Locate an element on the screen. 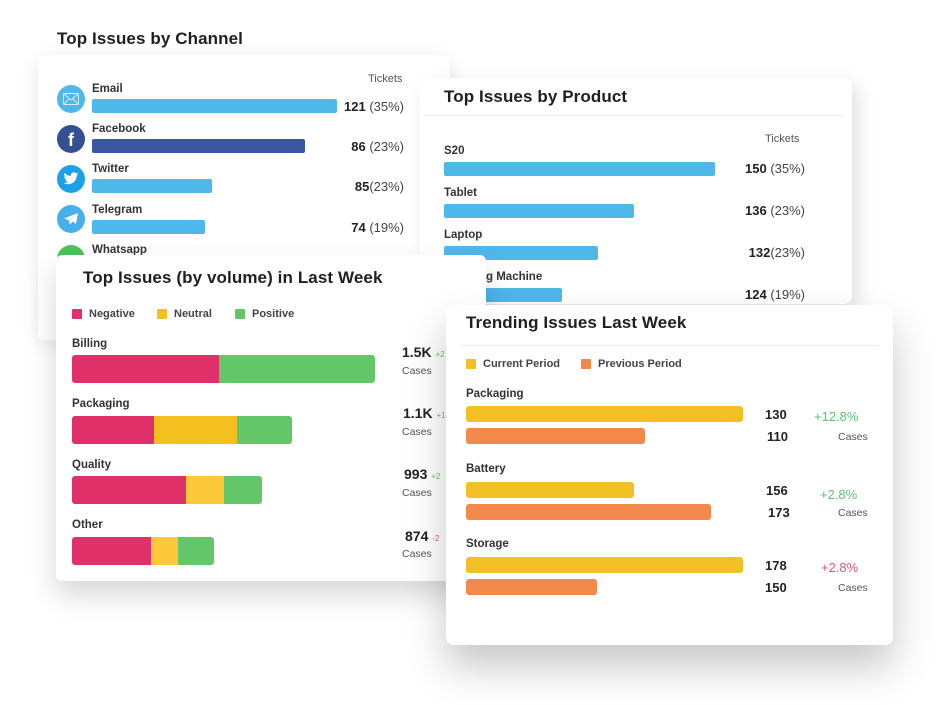 The width and height of the screenshot is (950, 705). trending-previous-value: 150 is located at coordinates (776, 587).